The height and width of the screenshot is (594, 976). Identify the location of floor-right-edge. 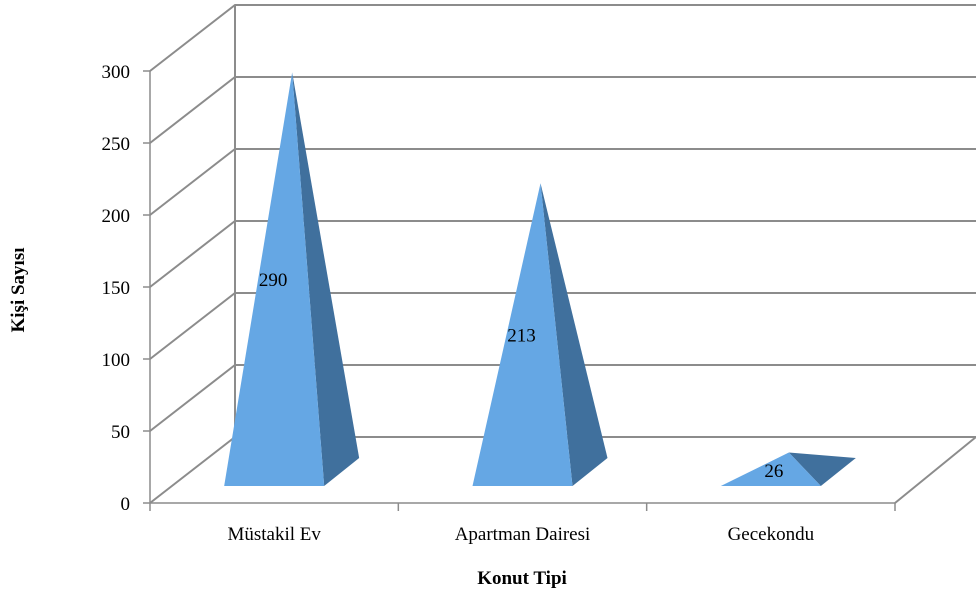
(935, 470).